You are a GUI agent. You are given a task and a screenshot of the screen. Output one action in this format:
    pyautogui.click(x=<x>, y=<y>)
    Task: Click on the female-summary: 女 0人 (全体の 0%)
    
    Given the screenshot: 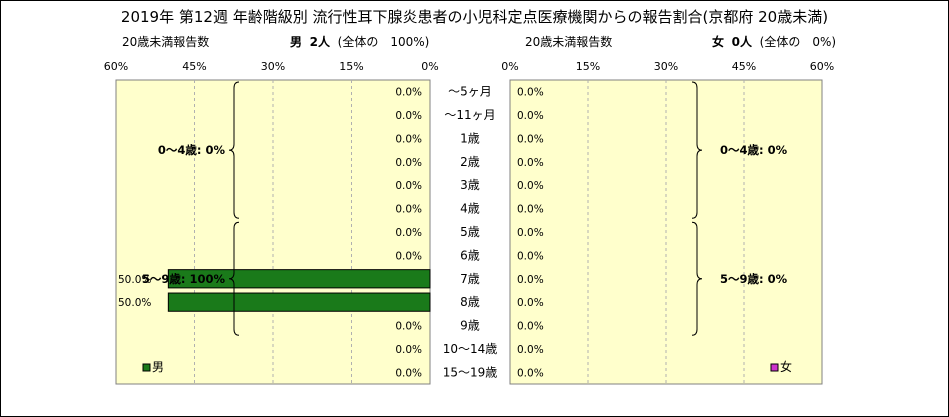 What is the action you would take?
    pyautogui.click(x=774, y=41)
    